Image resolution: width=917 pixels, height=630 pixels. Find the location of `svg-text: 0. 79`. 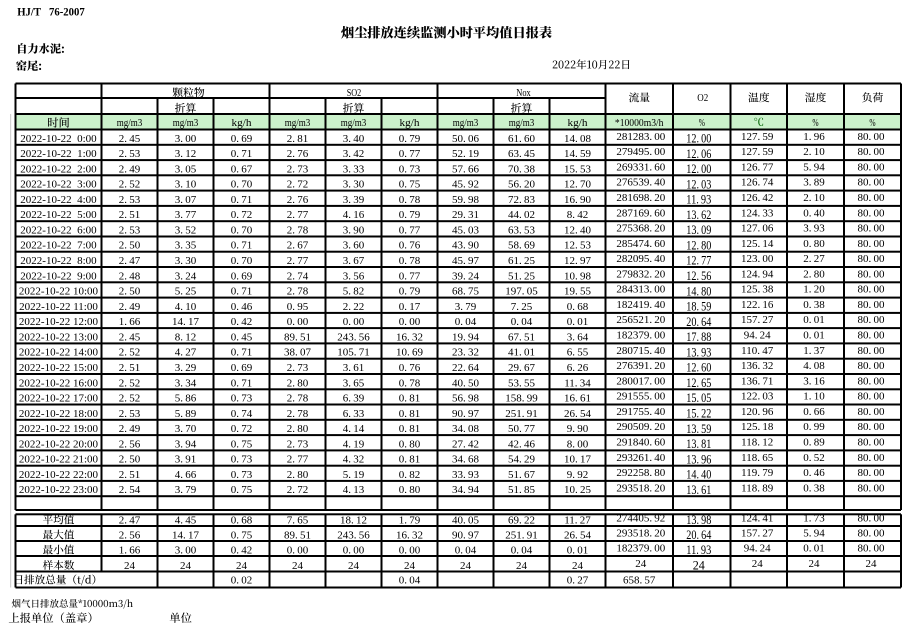

svg-text: 0. 79 is located at coordinates (410, 292).